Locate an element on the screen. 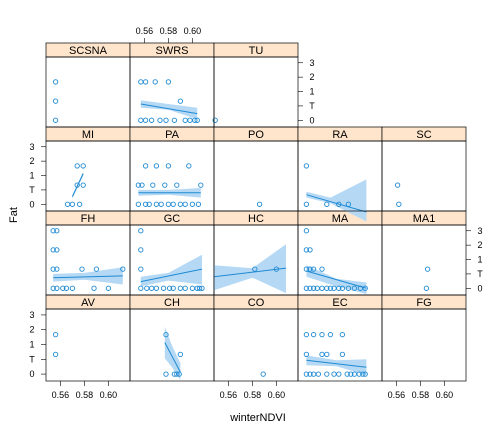  strip-label-av: AV is located at coordinates (88, 303).